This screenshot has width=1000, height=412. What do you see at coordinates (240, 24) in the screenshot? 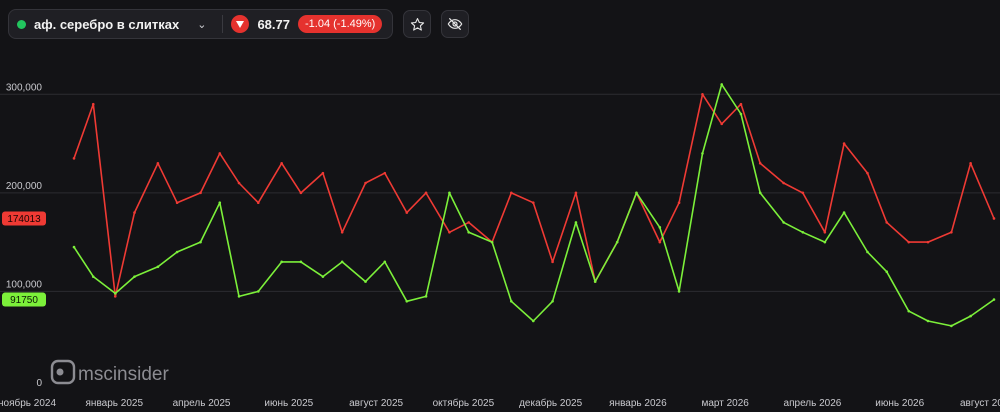
I see `arrow-down-icon` at bounding box center [240, 24].